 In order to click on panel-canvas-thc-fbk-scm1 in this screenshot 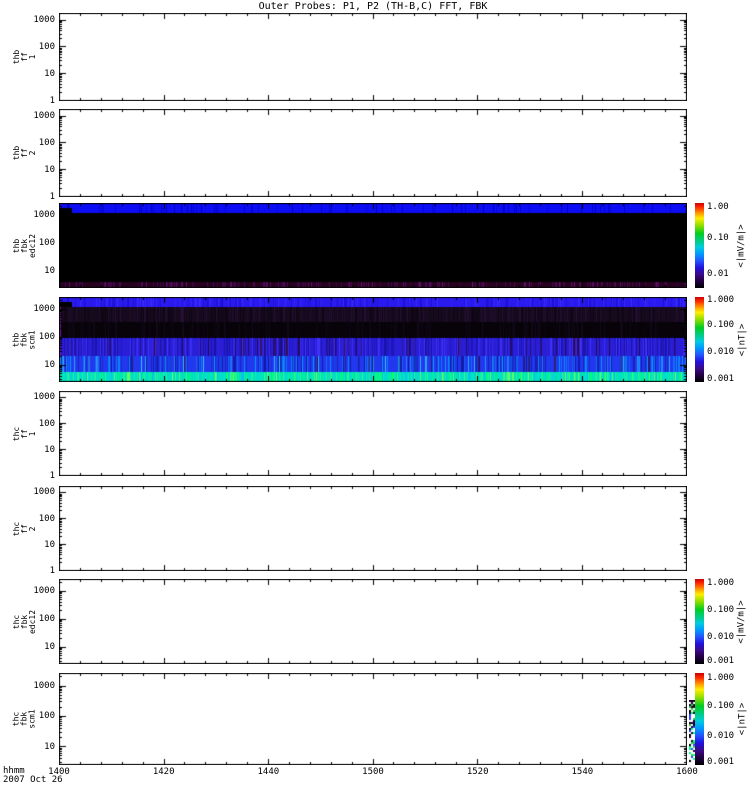, I will do `click(373, 719)`.